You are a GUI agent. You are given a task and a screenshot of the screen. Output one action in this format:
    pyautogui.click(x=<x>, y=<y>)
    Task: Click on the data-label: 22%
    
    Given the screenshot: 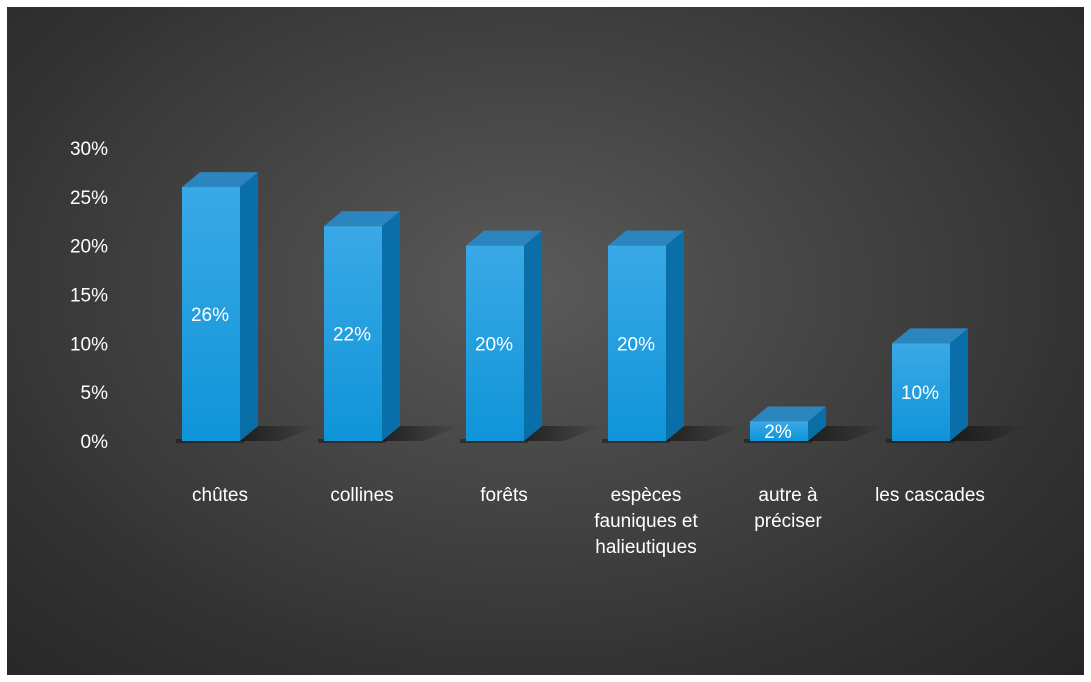 What is the action you would take?
    pyautogui.click(x=352, y=335)
    